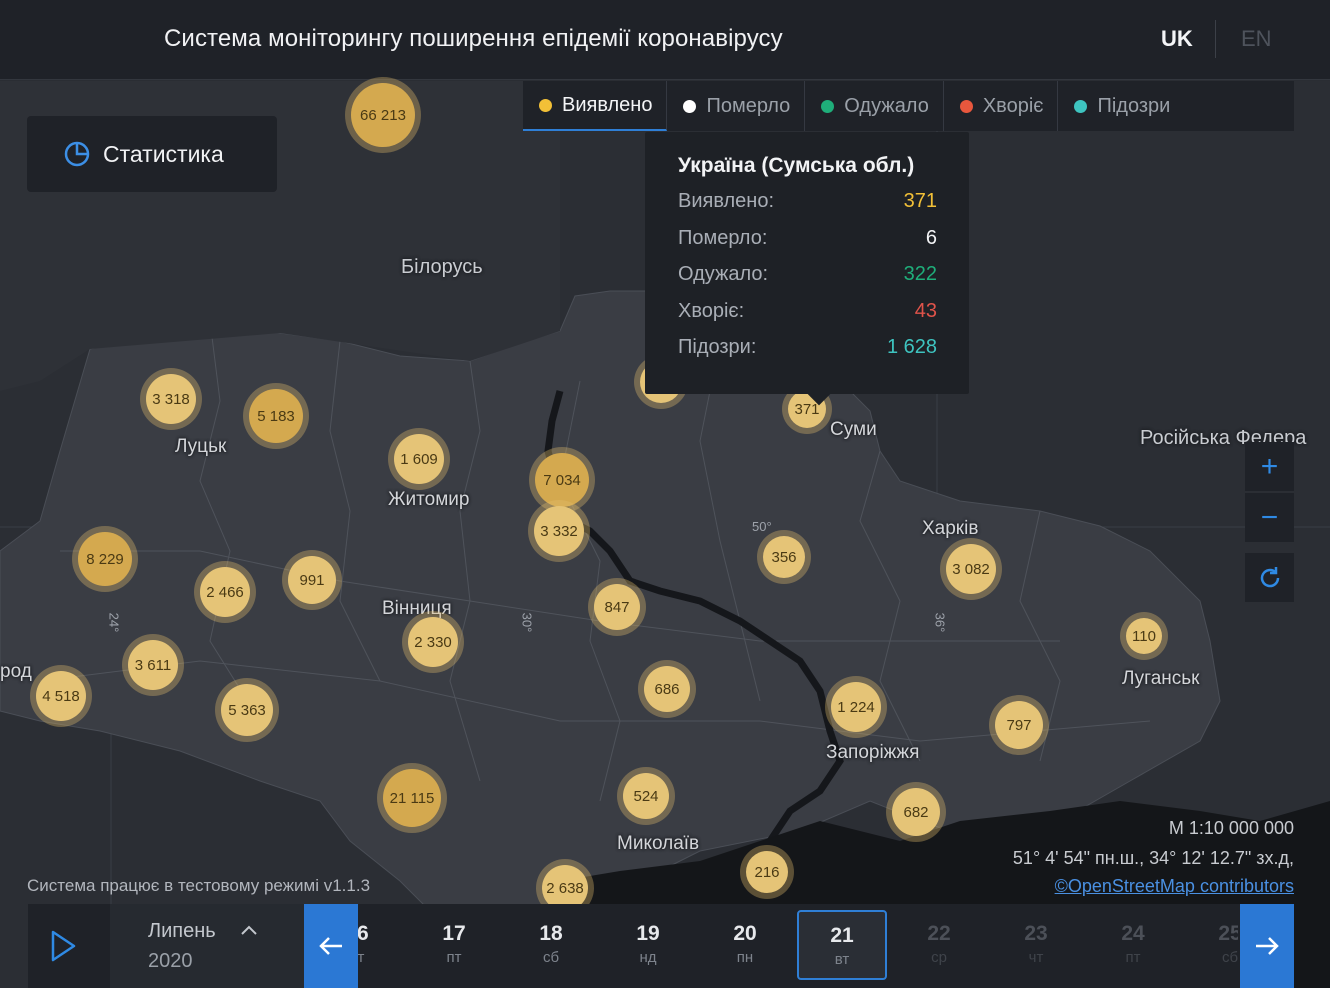 The height and width of the screenshot is (988, 1330). What do you see at coordinates (1228, 933) in the screenshot?
I see `day-number: 25` at bounding box center [1228, 933].